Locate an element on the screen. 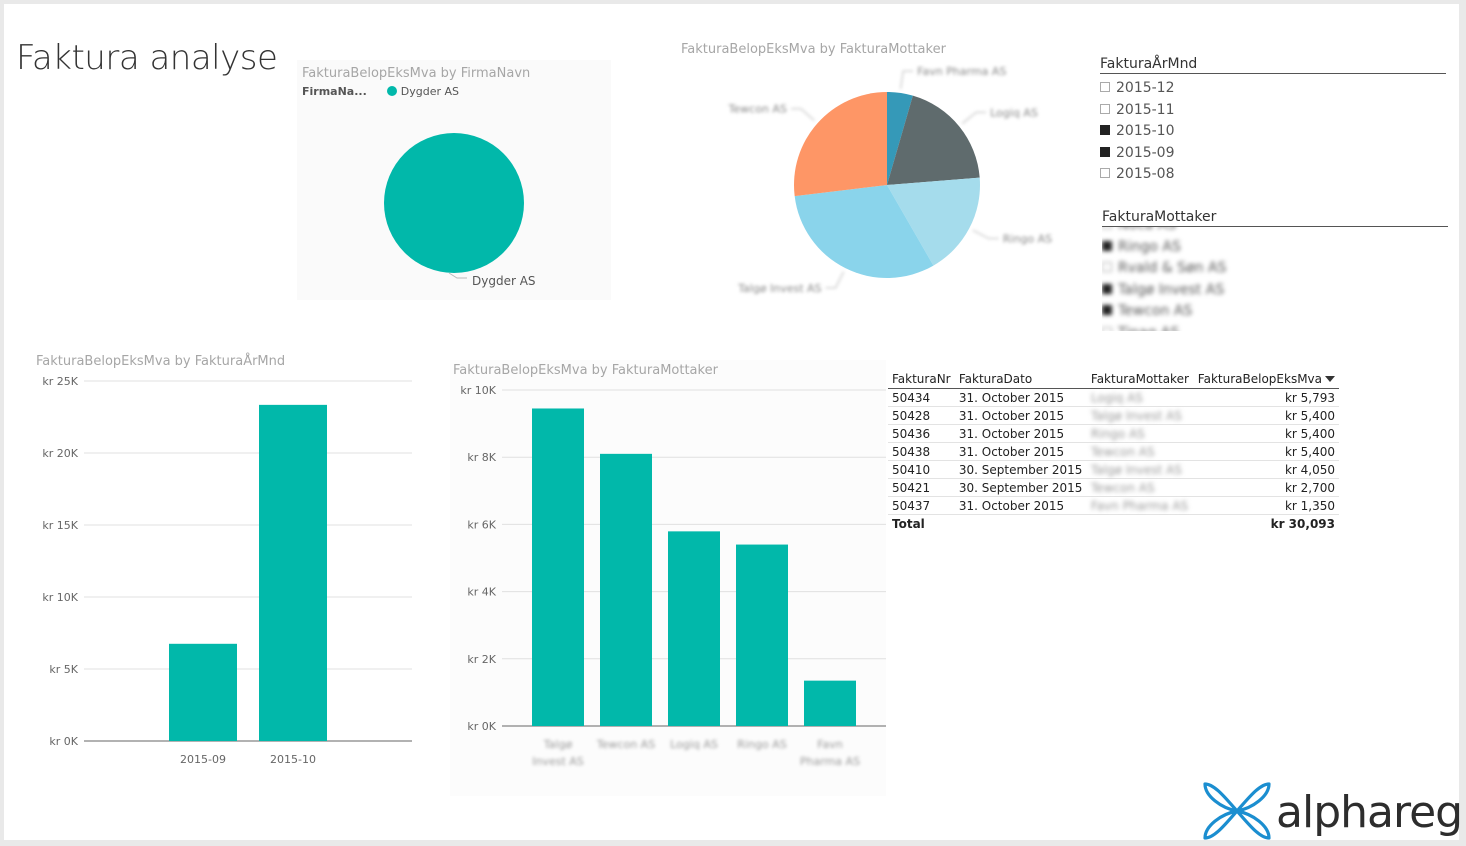 This screenshot has width=1466, height=846. bar-logiq-as is located at coordinates (694, 628).